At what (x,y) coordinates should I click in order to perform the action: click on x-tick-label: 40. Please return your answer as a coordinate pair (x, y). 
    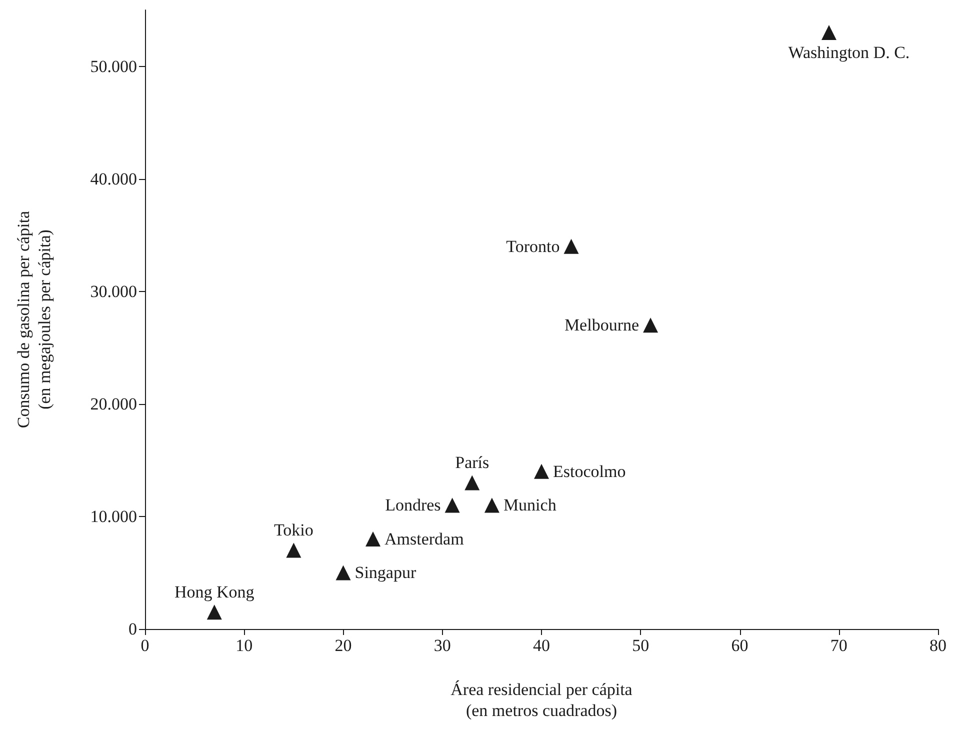
    Looking at the image, I should click on (541, 645).